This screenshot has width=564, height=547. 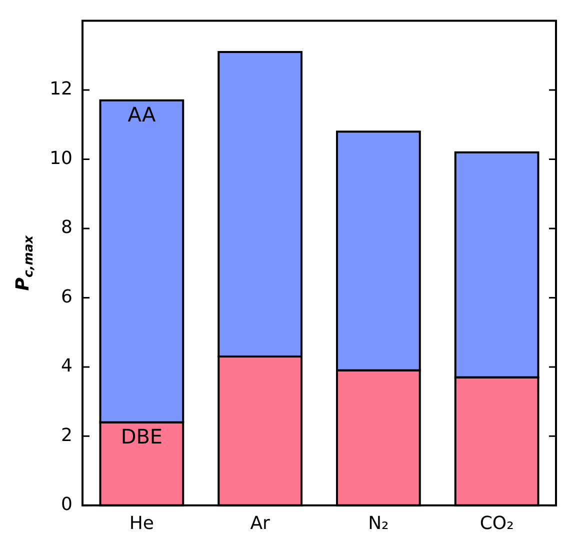 What do you see at coordinates (378, 523) in the screenshot?
I see `x-tick-label: N₂` at bounding box center [378, 523].